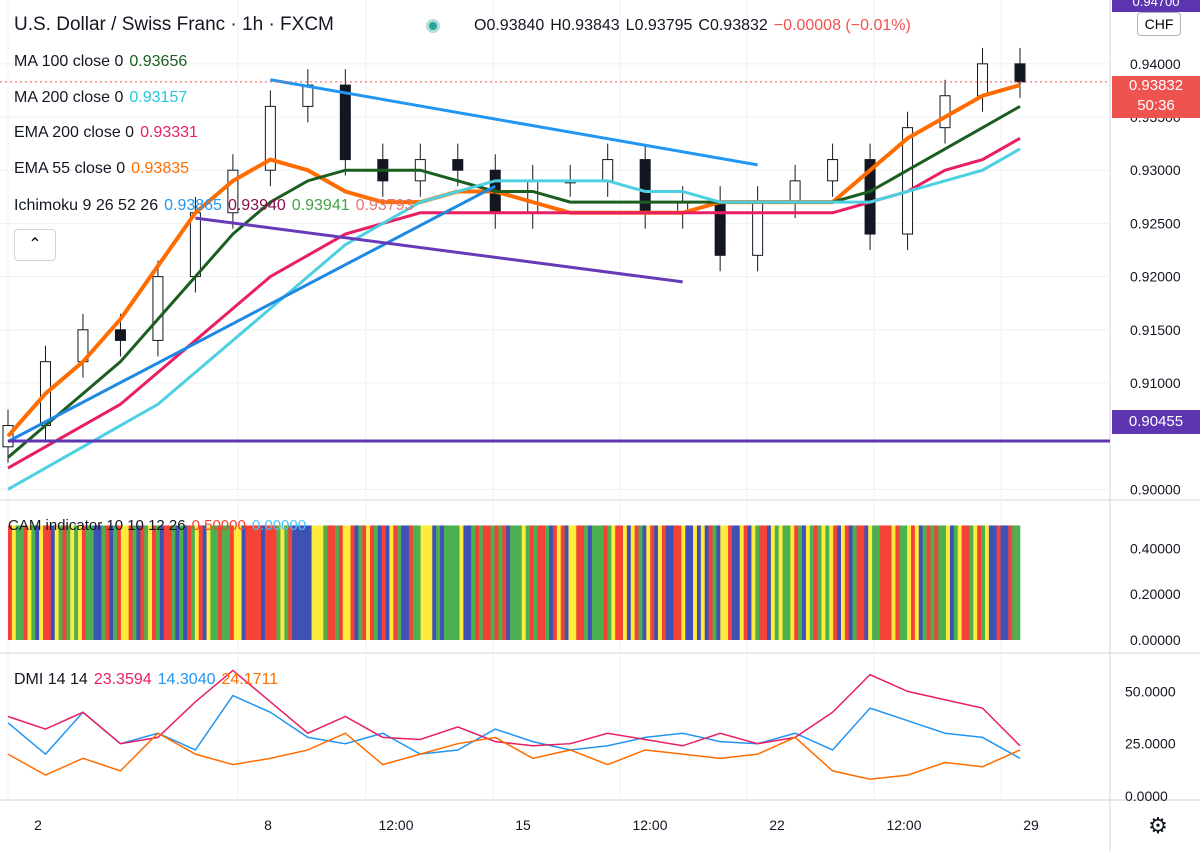 The height and width of the screenshot is (851, 1200). I want to click on ema200-value: 0.93331, so click(169, 132).